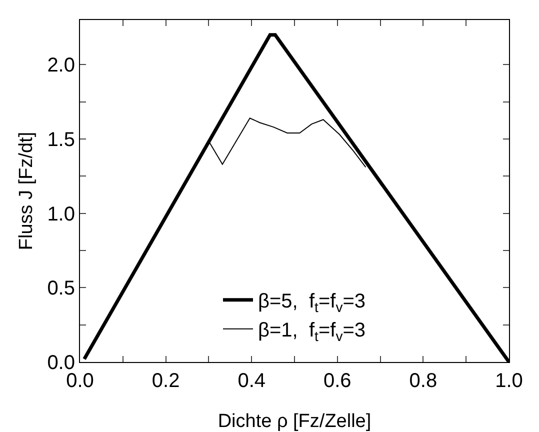 The height and width of the screenshot is (432, 539). Describe the element at coordinates (61, 139) in the screenshot. I see `y-tick-label: 1.5` at that location.